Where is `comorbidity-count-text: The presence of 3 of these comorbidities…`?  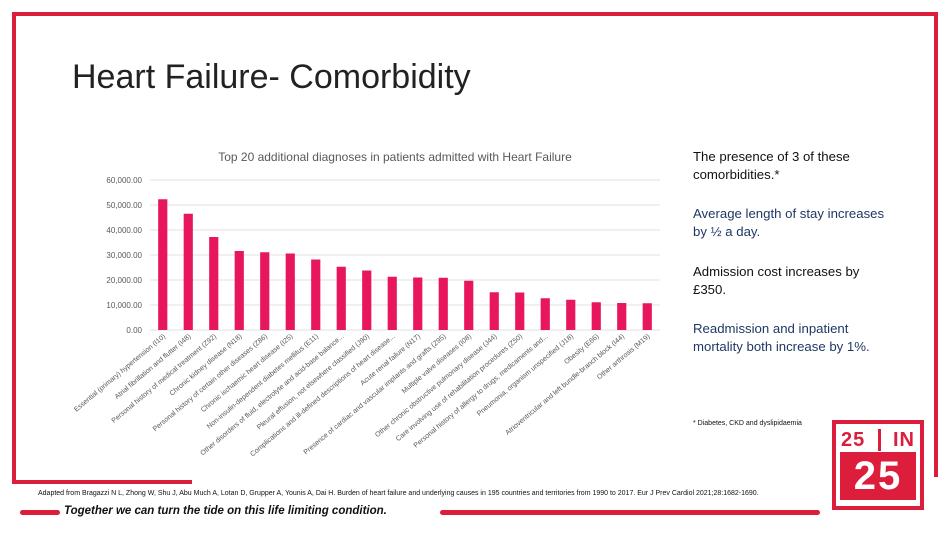 comorbidity-count-text: The presence of 3 of these comorbidities… is located at coordinates (771, 165).